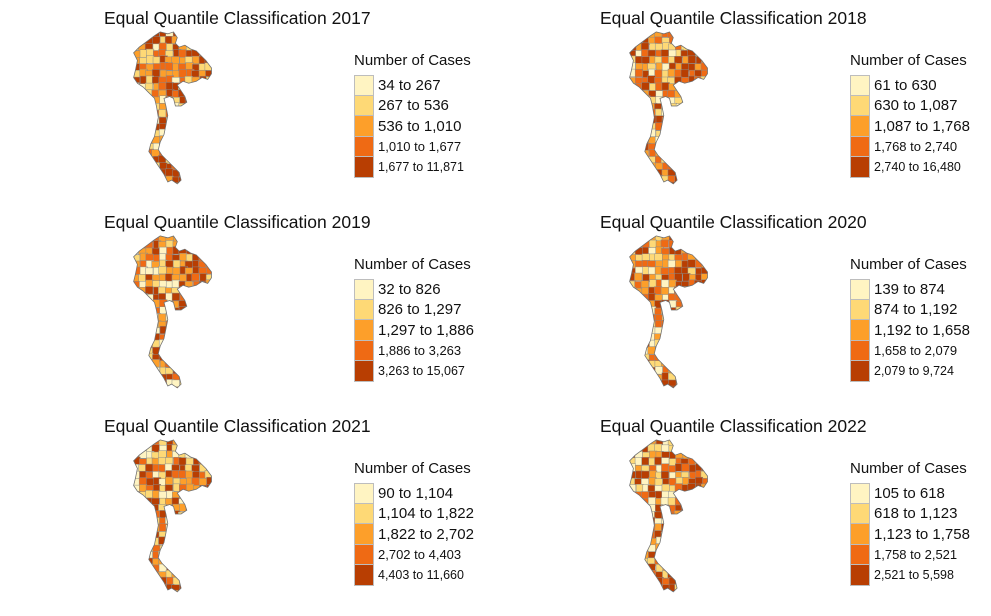  Describe the element at coordinates (409, 289) in the screenshot. I see `legend-label: 32 to 826` at that location.